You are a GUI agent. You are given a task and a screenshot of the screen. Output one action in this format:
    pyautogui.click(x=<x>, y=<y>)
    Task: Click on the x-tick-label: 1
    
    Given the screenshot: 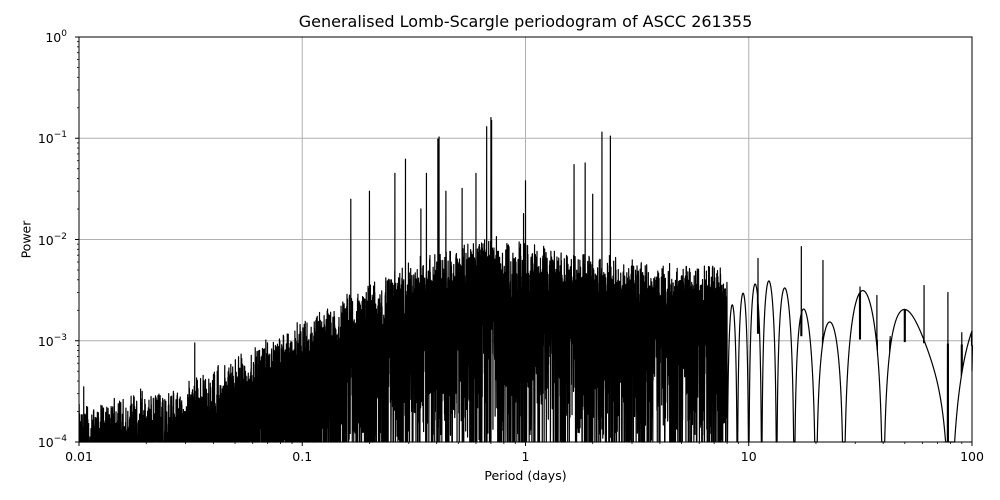 What is the action you would take?
    pyautogui.click(x=525, y=456)
    